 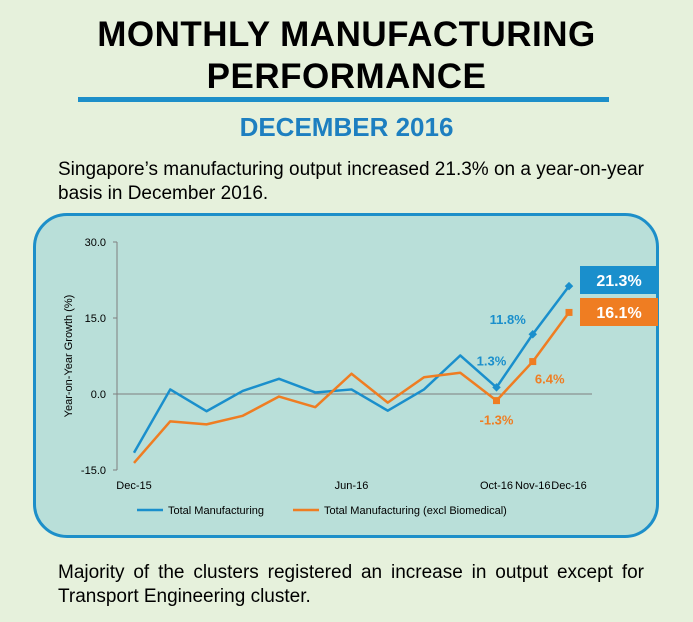 What do you see at coordinates (343, 99) in the screenshot?
I see `title-divider` at bounding box center [343, 99].